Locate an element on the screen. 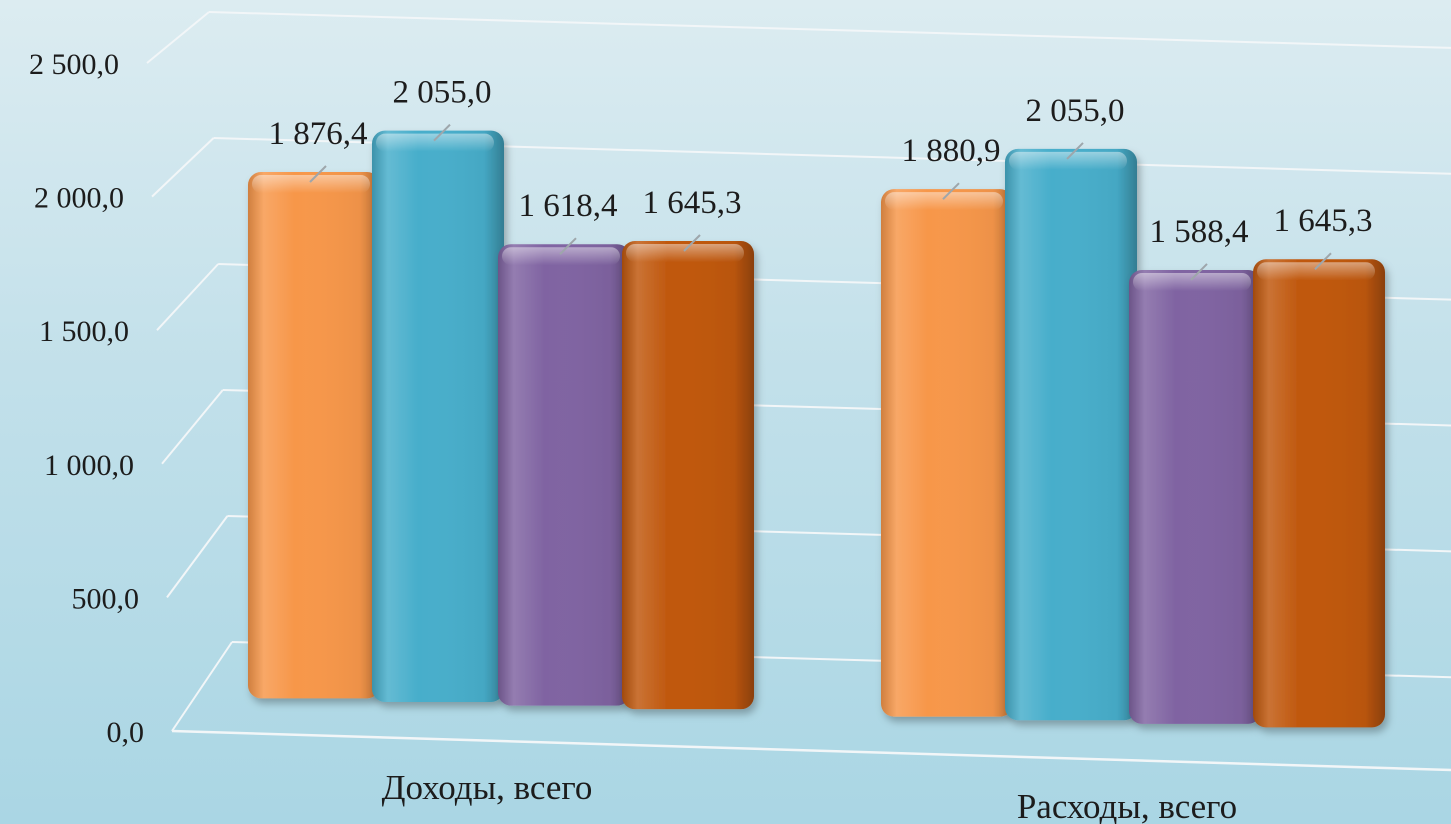 The width and height of the screenshot is (1451, 824). data-label: 1 618,4 is located at coordinates (568, 206).